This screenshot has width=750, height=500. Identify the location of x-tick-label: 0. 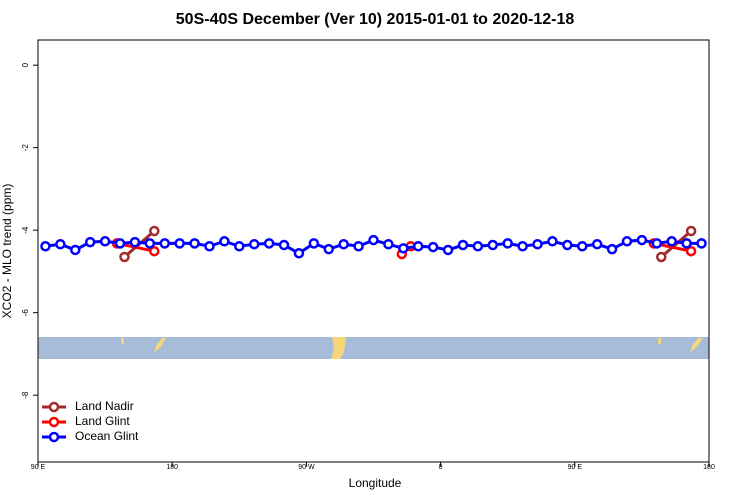
(441, 467).